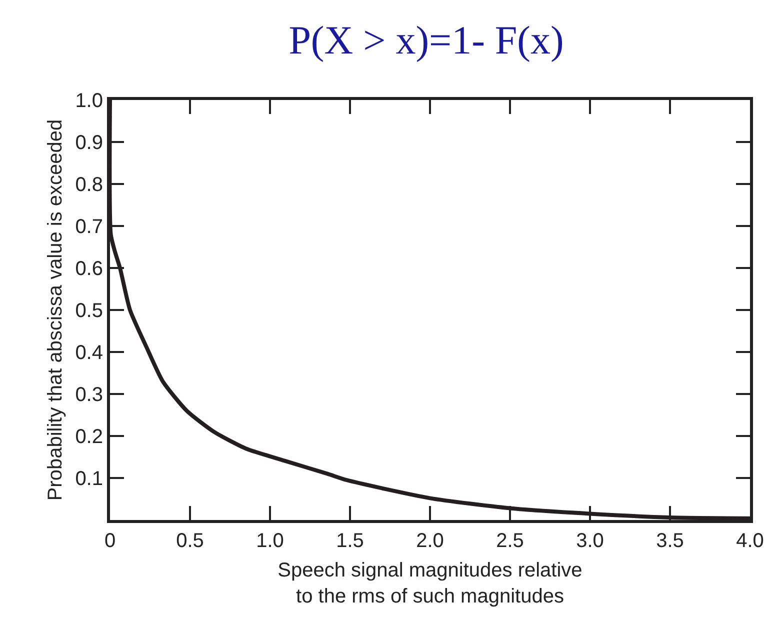 The width and height of the screenshot is (775, 635). I want to click on y-tick-label: 0.6, so click(89, 269).